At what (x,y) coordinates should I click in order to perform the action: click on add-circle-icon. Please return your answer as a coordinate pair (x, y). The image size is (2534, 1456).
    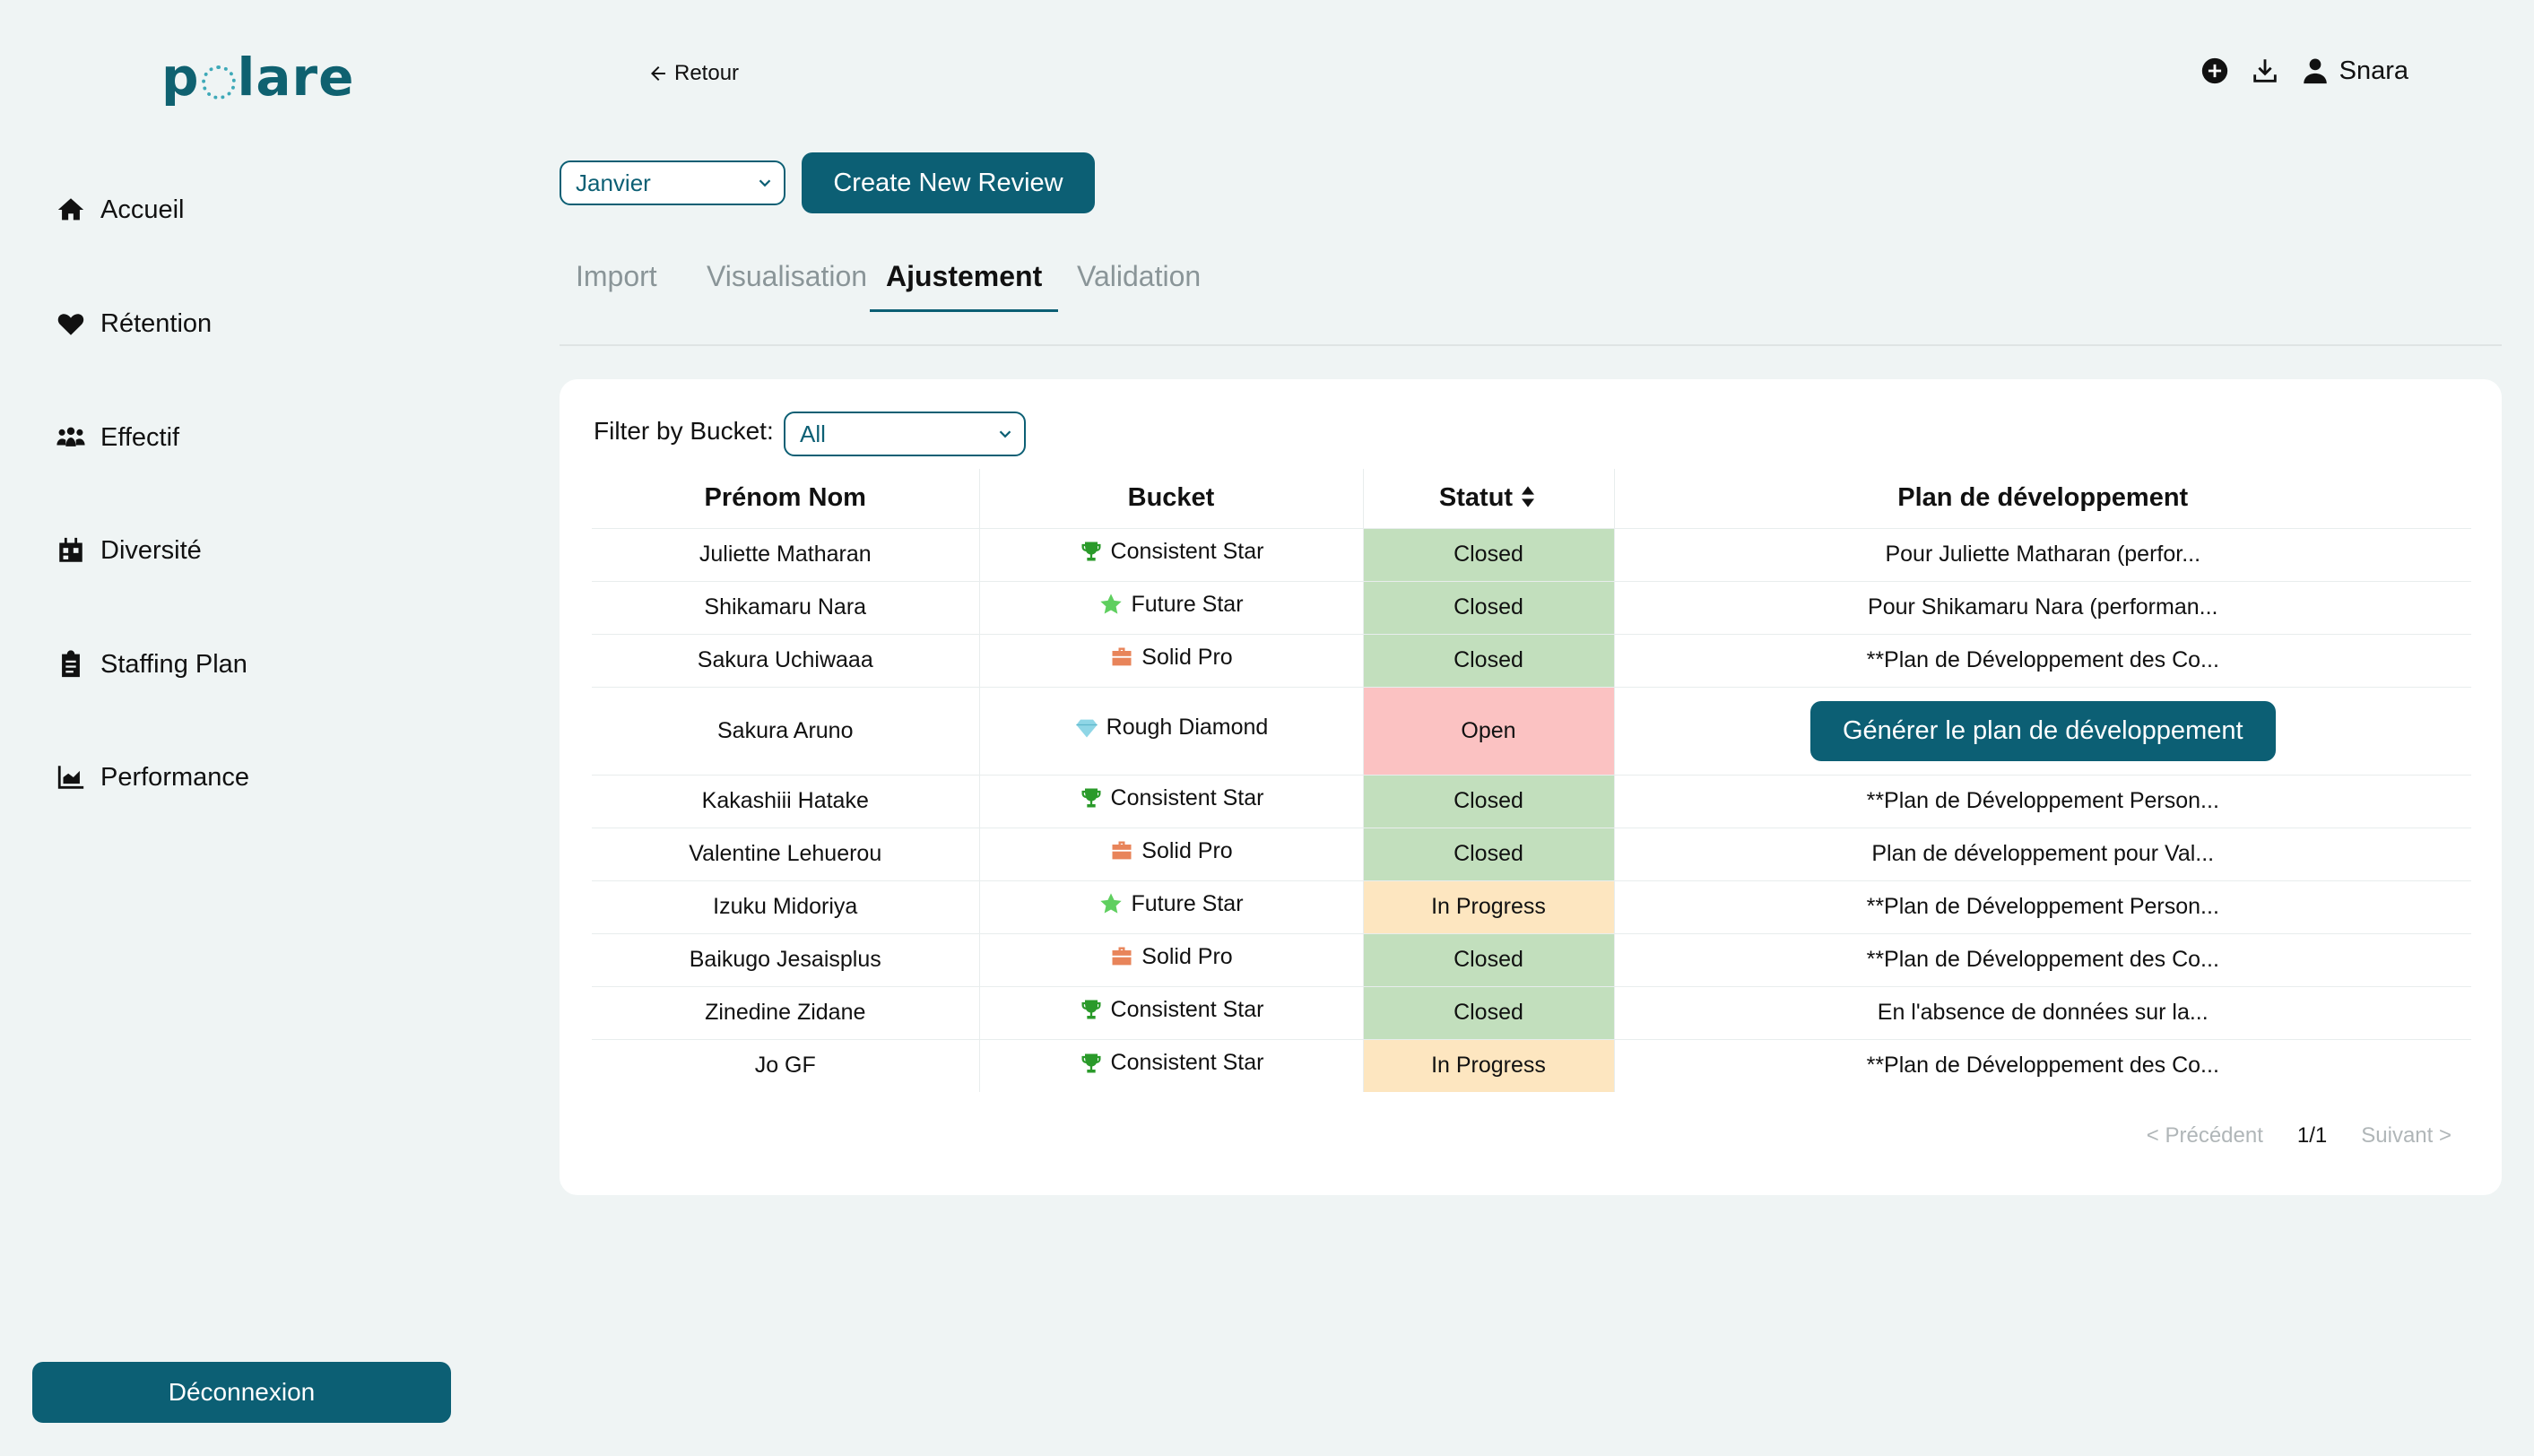
    Looking at the image, I should click on (2215, 71).